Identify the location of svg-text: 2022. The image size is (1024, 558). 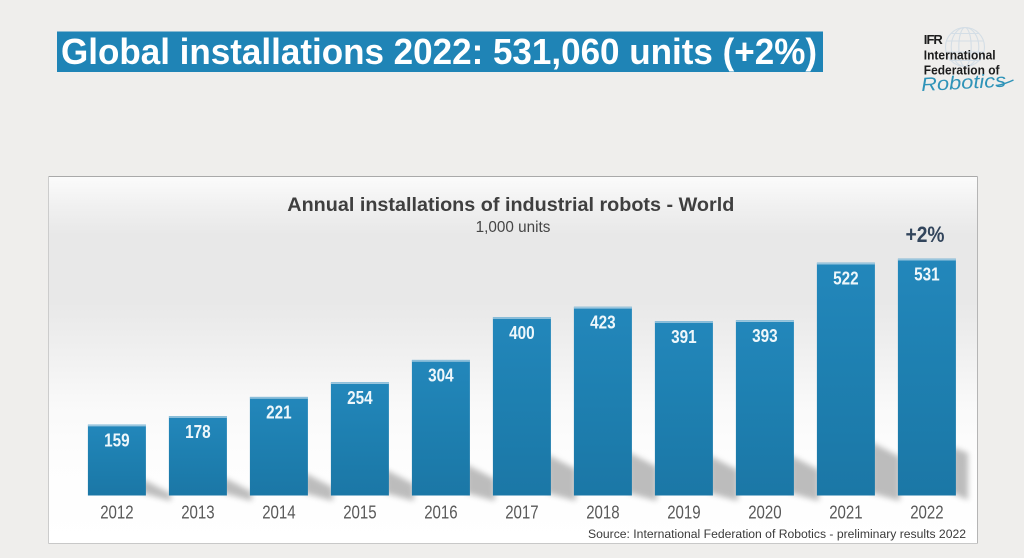
(926, 512).